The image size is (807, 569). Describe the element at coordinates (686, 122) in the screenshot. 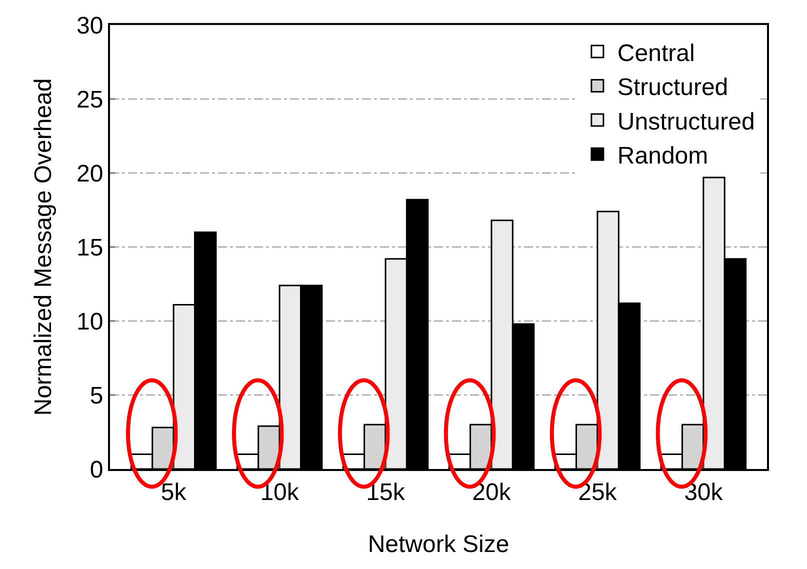

I see `legend-label: Unstructured` at that location.